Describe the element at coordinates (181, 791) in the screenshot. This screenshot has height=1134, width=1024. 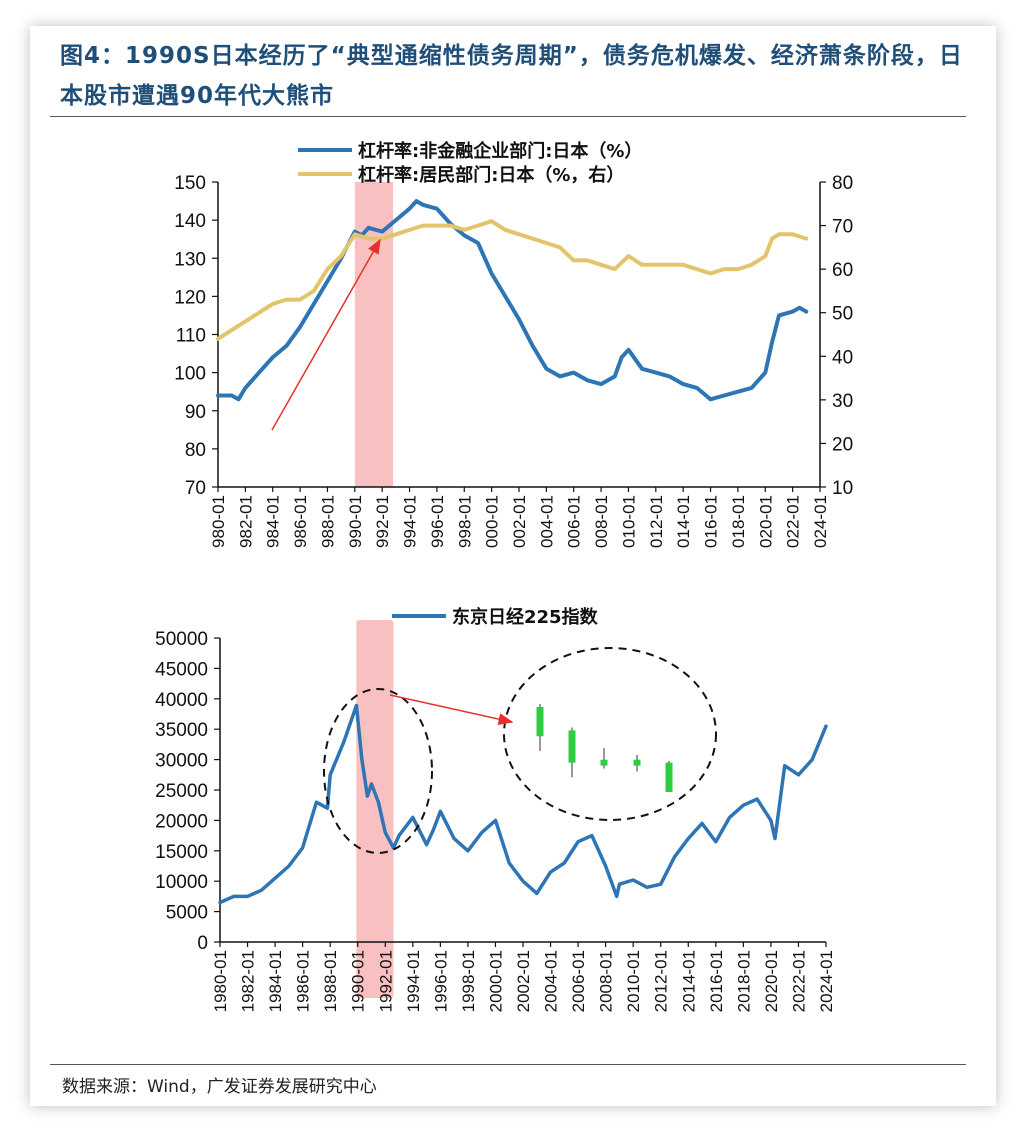
I see `chart2-left-tick-label: 25000` at that location.